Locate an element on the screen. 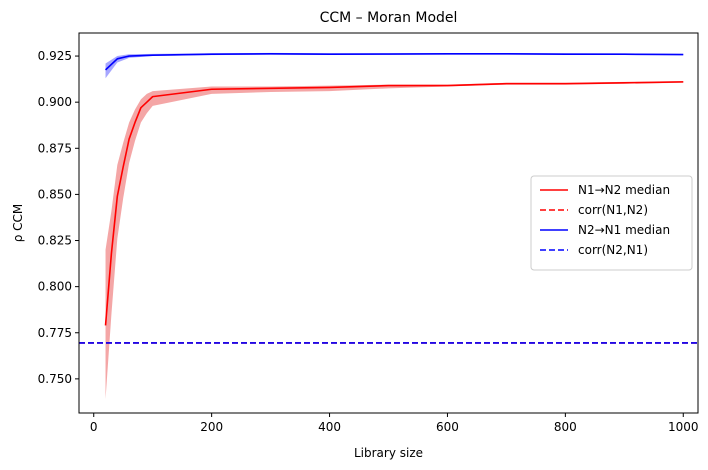 The width and height of the screenshot is (708, 470). legend-label-corr-n1-n2: corr(N1,N2) is located at coordinates (613, 210).